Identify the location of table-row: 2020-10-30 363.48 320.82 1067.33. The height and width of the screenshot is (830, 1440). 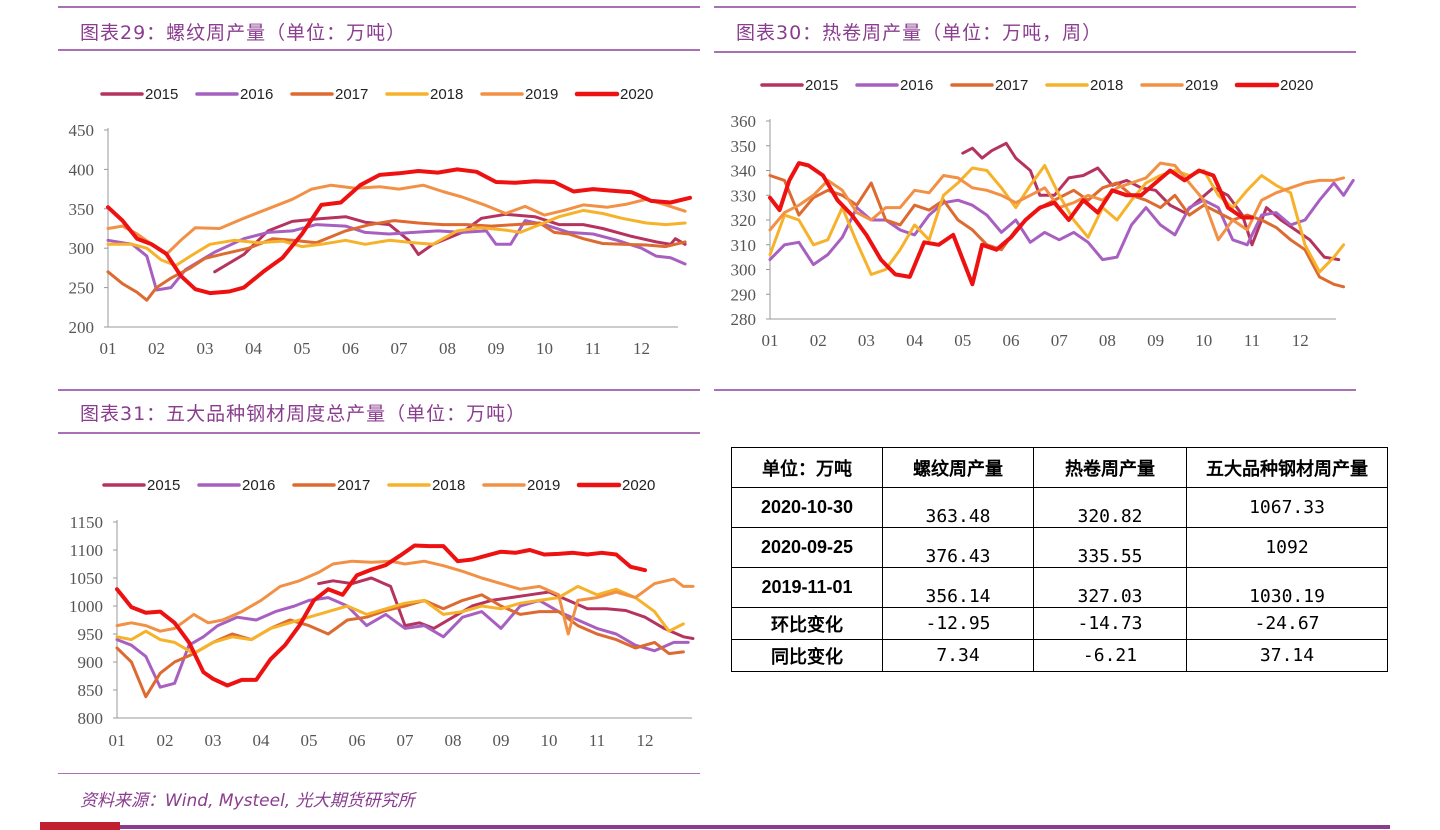
(1059, 507).